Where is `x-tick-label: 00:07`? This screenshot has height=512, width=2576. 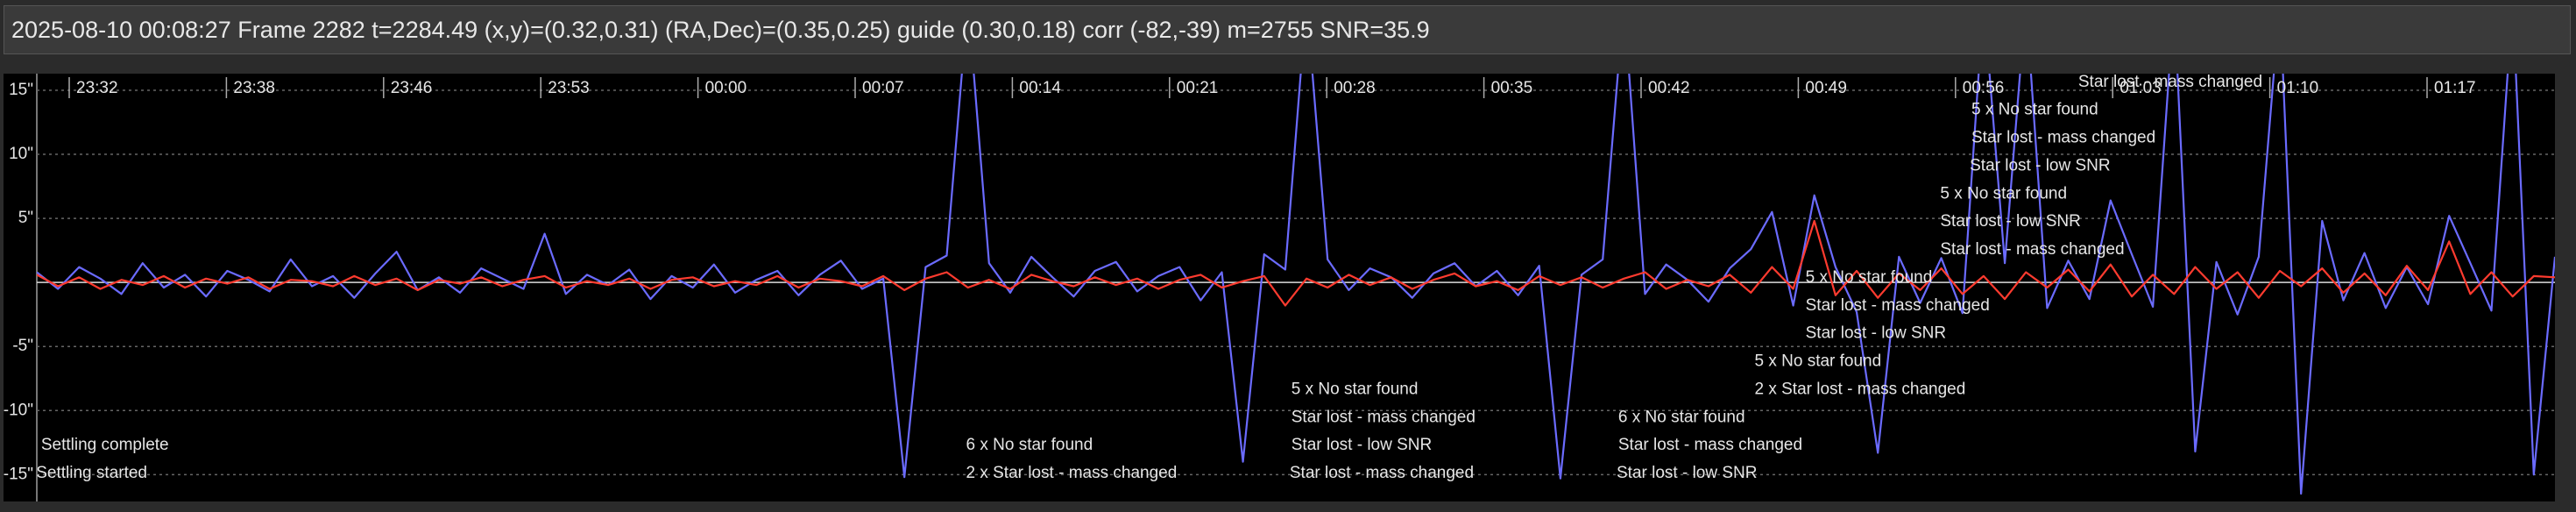
x-tick-label: 00:07 is located at coordinates (883, 88).